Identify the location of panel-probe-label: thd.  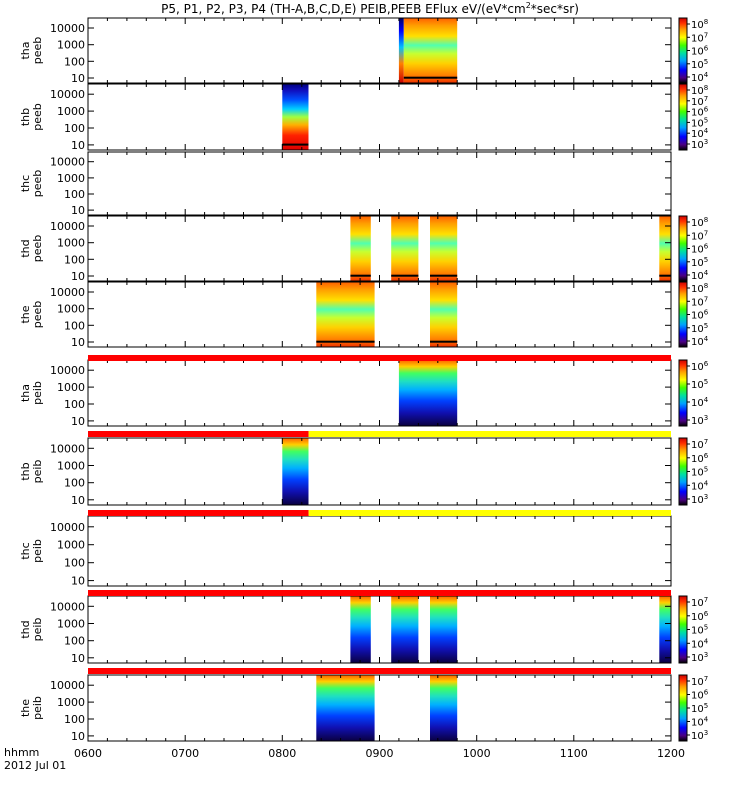
(25, 629).